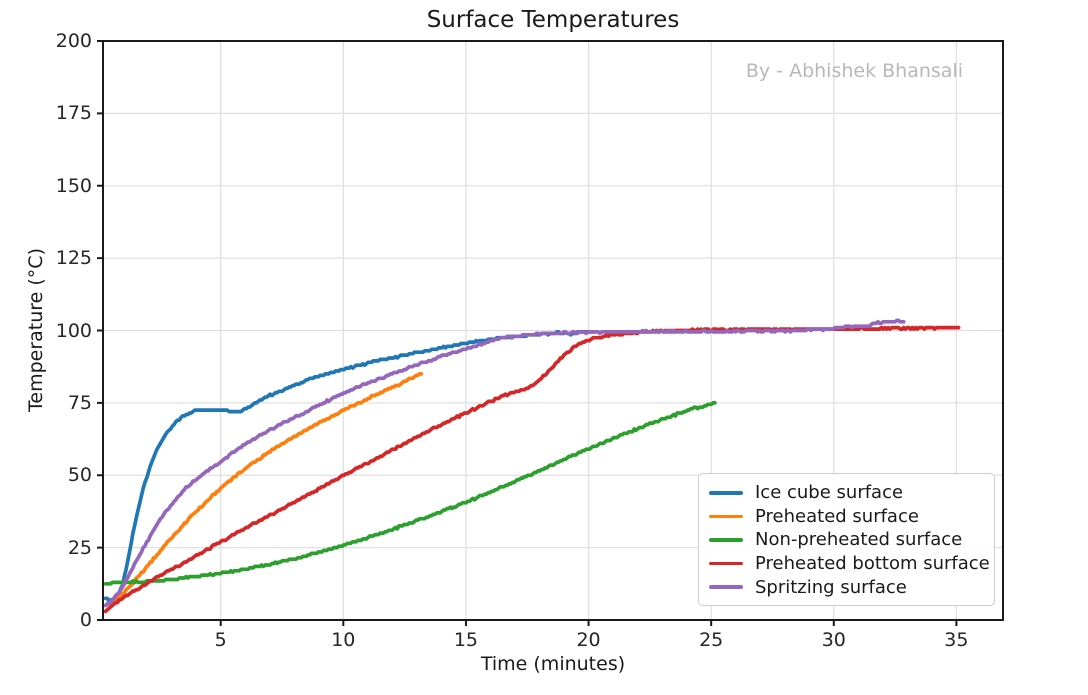 This screenshot has height=695, width=1088. What do you see at coordinates (73, 330) in the screenshot?
I see `y-tick-label: 100` at bounding box center [73, 330].